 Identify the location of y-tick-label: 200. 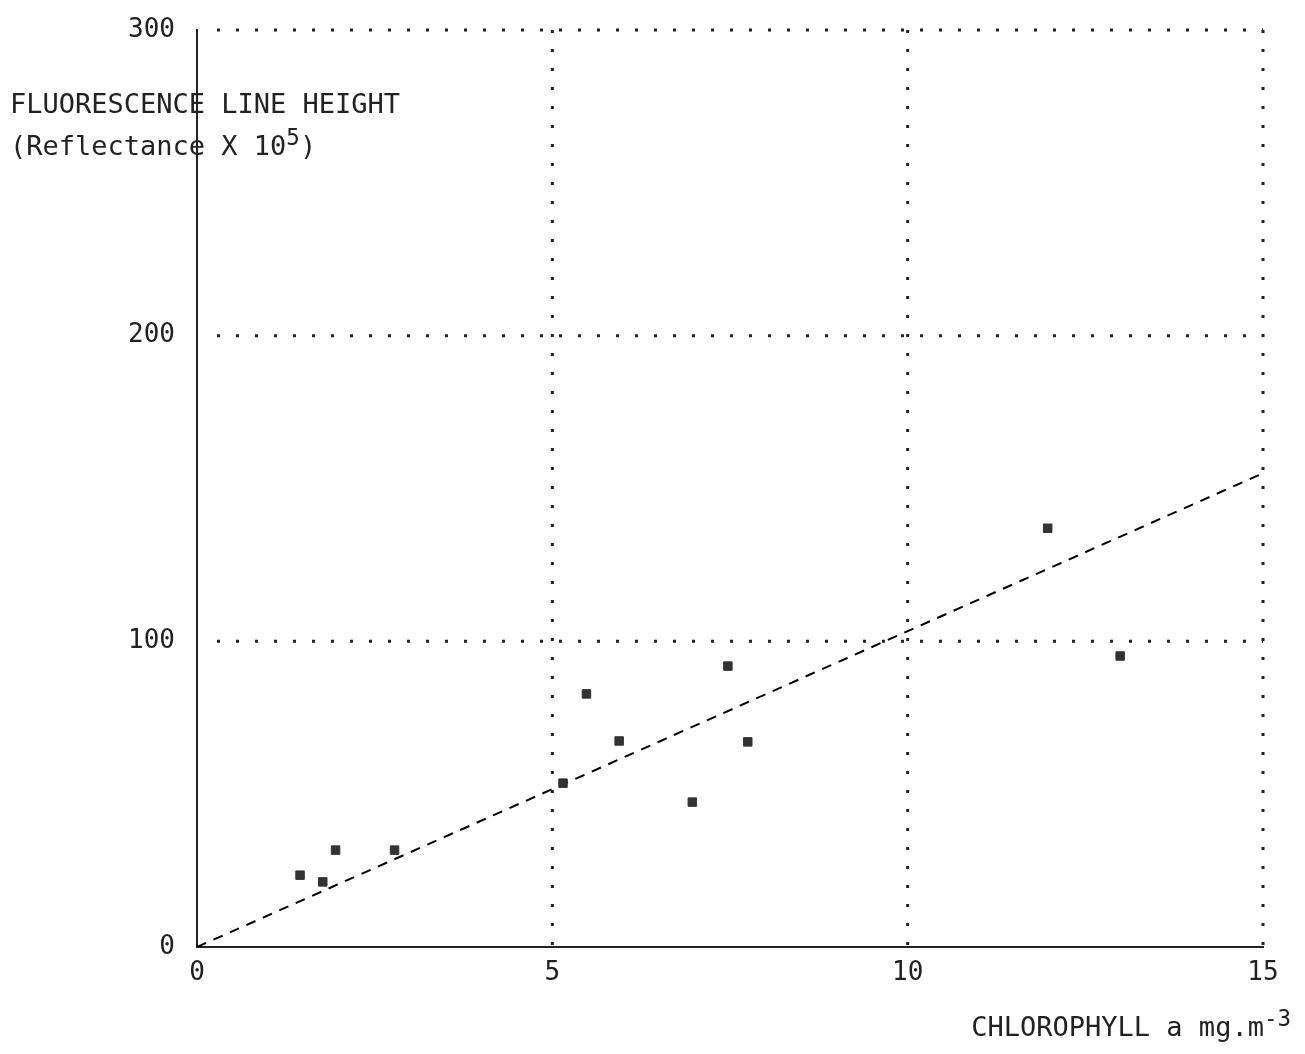
(151, 333).